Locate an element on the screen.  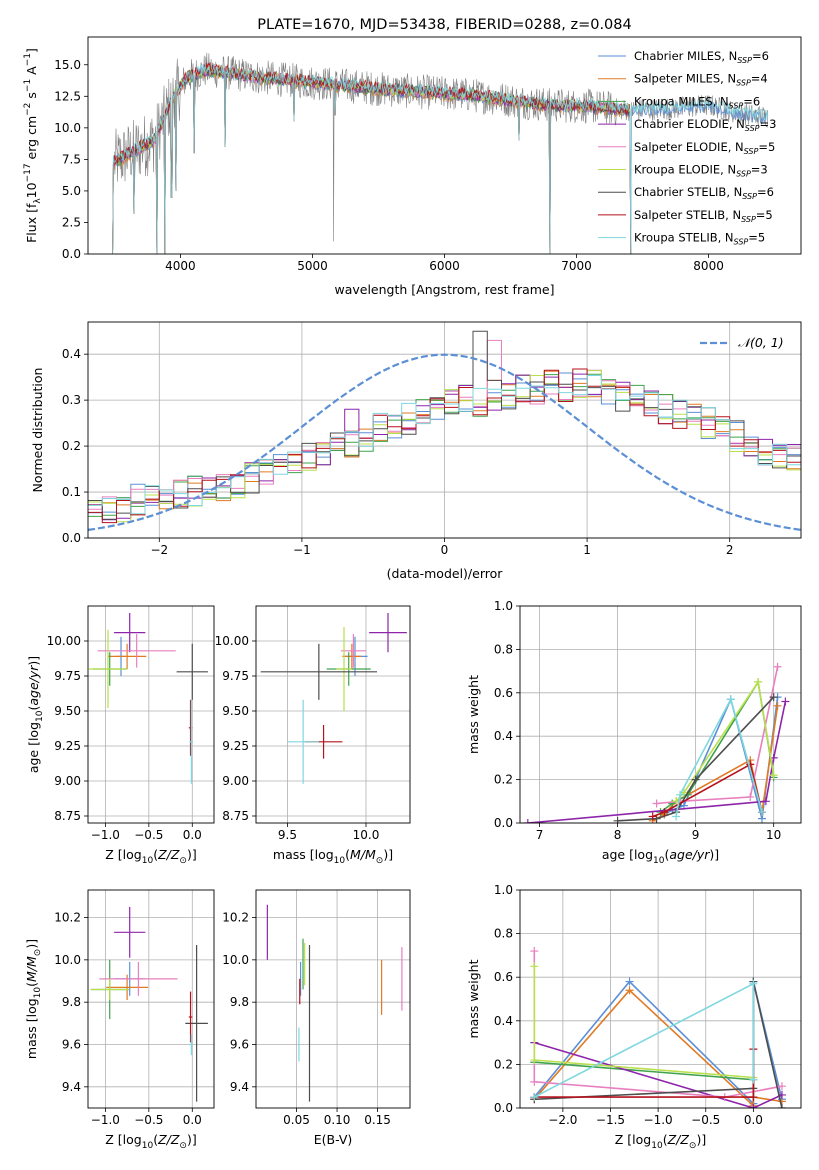
histogram-kroupa-miles is located at coordinates (444, 445).